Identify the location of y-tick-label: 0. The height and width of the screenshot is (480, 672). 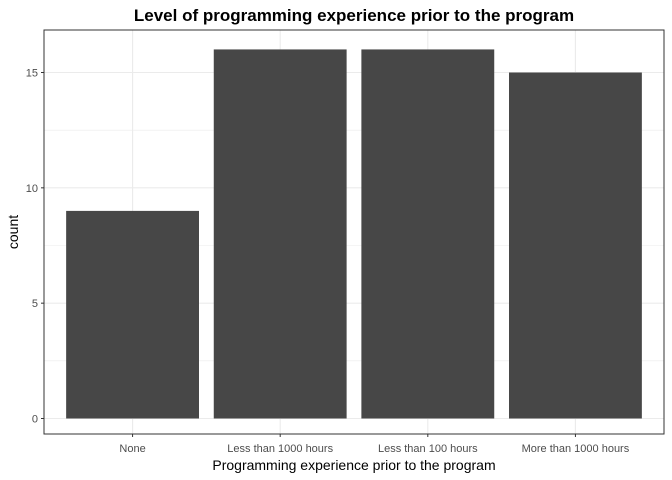
(35, 420).